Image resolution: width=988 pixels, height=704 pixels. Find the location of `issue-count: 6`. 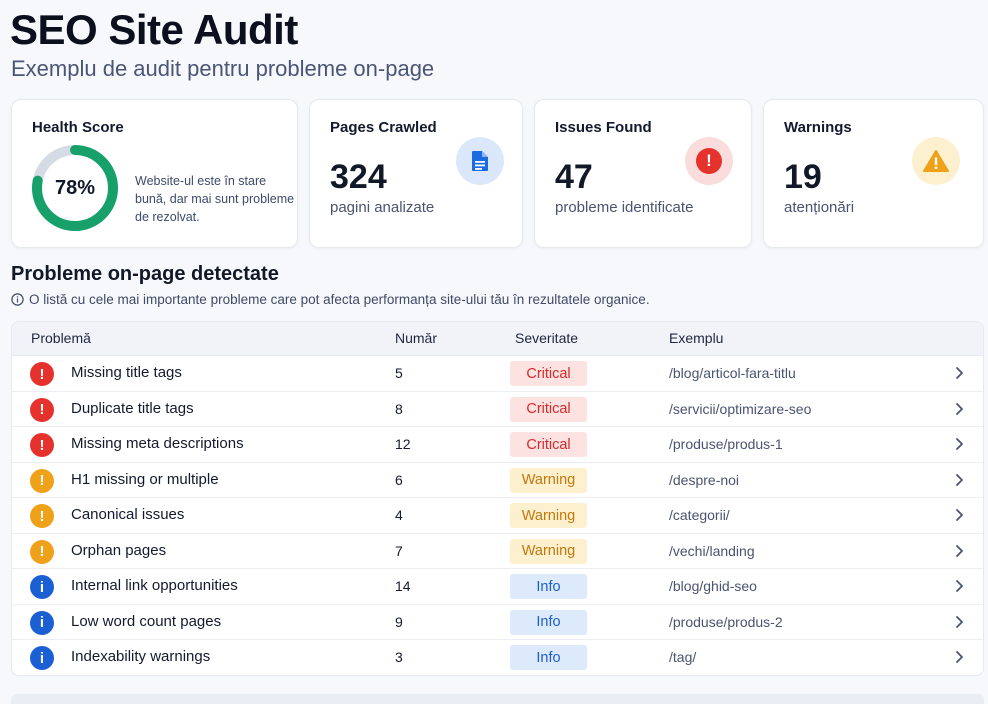

issue-count: 6 is located at coordinates (399, 479).